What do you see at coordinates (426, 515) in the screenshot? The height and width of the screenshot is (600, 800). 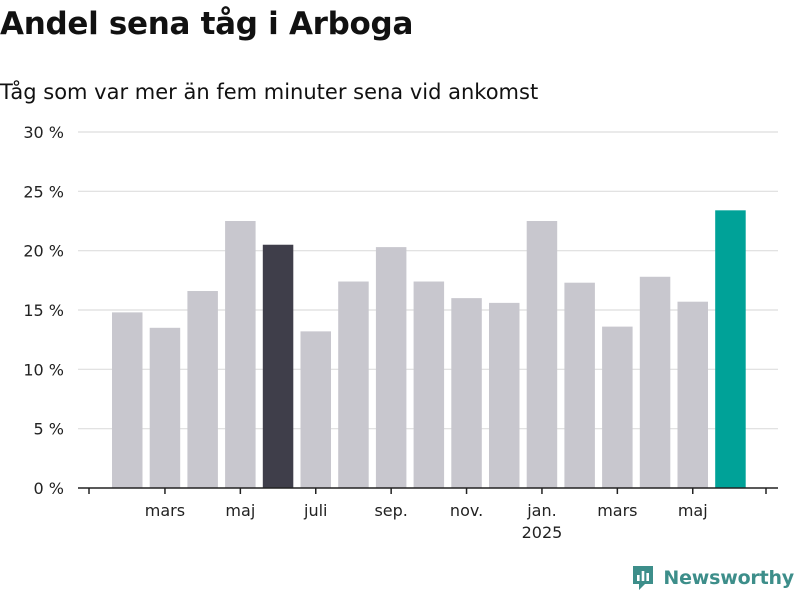 I see `x-axis-ticks: mars maj juli sep. nov. jan. 2025 mars maj` at bounding box center [426, 515].